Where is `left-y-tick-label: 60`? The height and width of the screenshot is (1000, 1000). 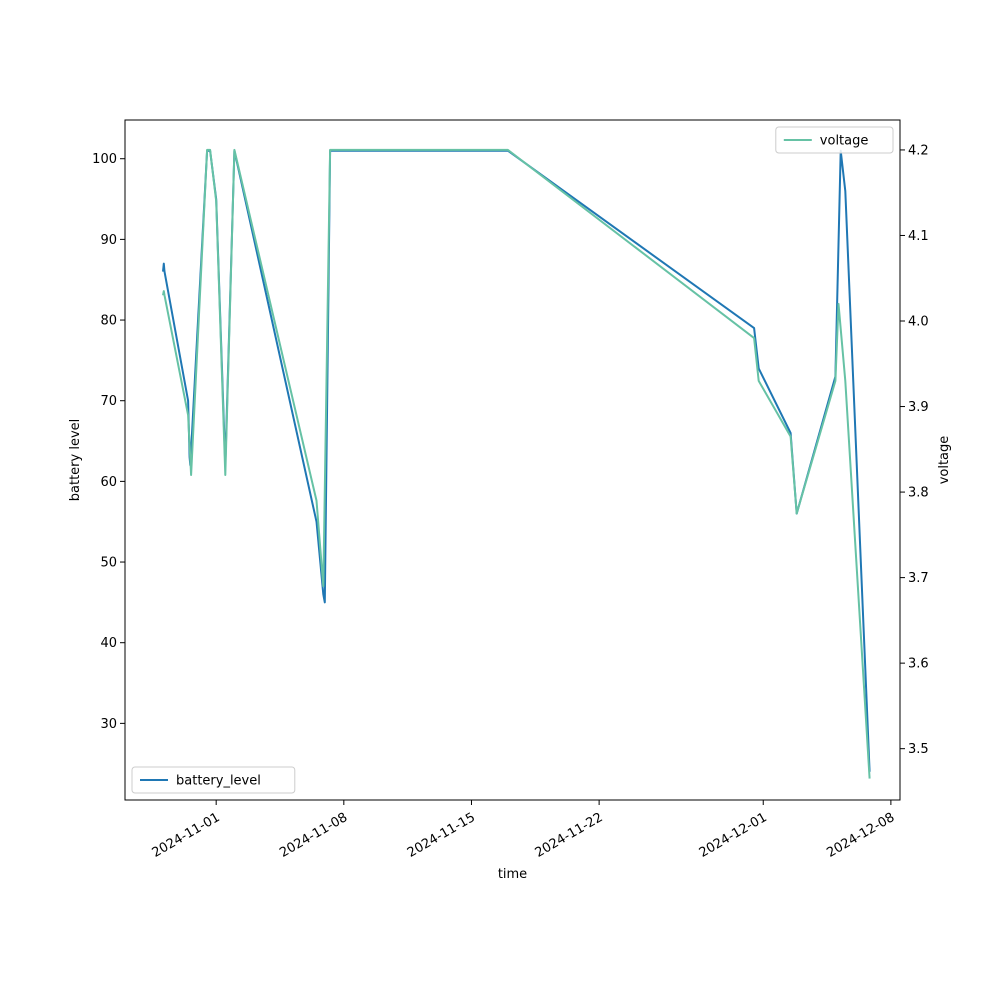 left-y-tick-label: 60 is located at coordinates (108, 482).